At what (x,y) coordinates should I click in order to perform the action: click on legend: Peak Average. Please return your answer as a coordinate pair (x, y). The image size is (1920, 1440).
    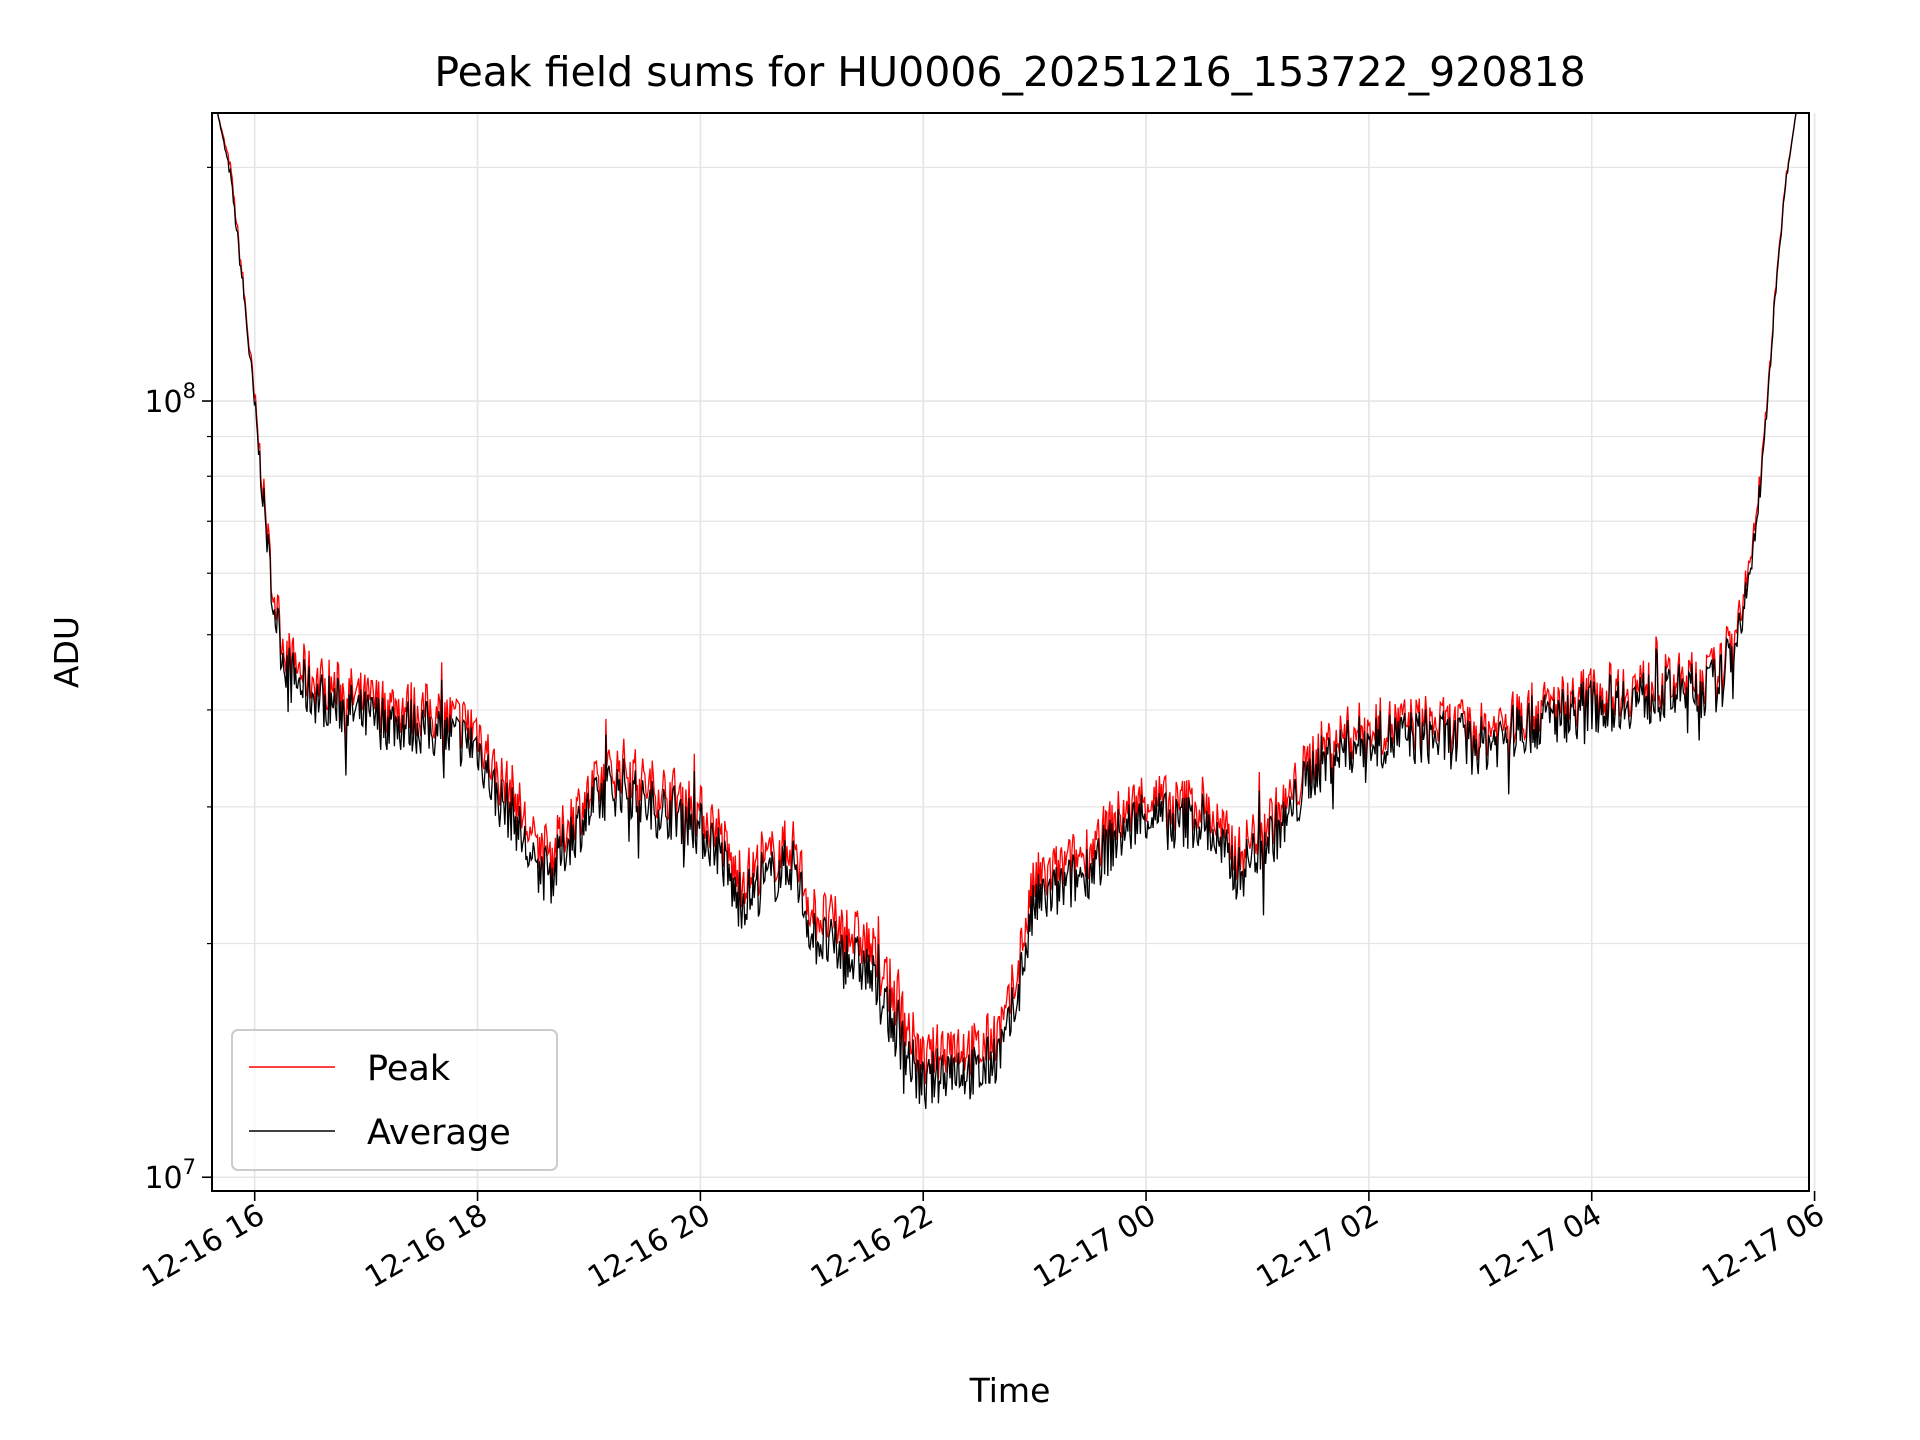
    Looking at the image, I should click on (394, 1100).